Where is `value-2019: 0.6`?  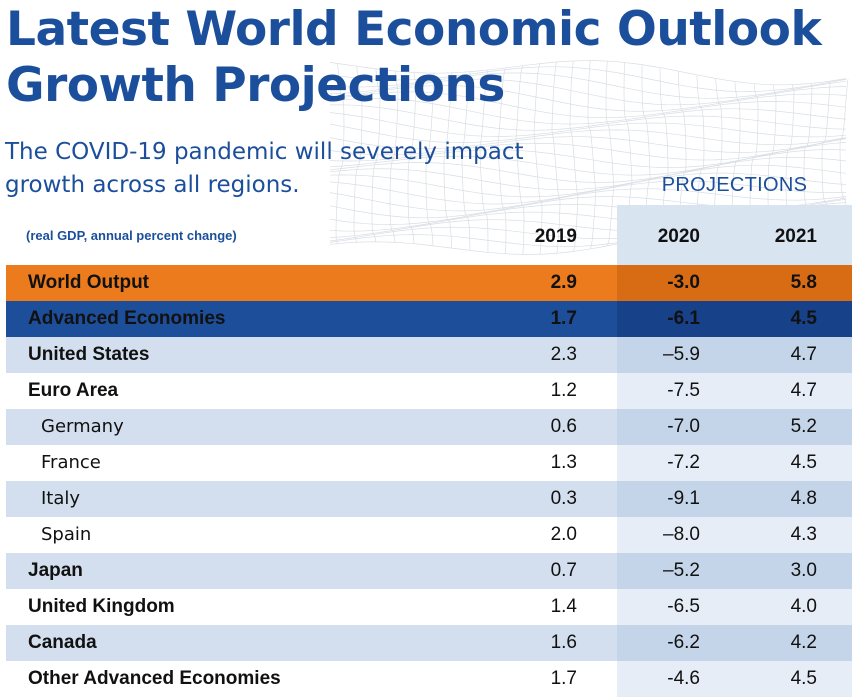 value-2019: 0.6 is located at coordinates (563, 426).